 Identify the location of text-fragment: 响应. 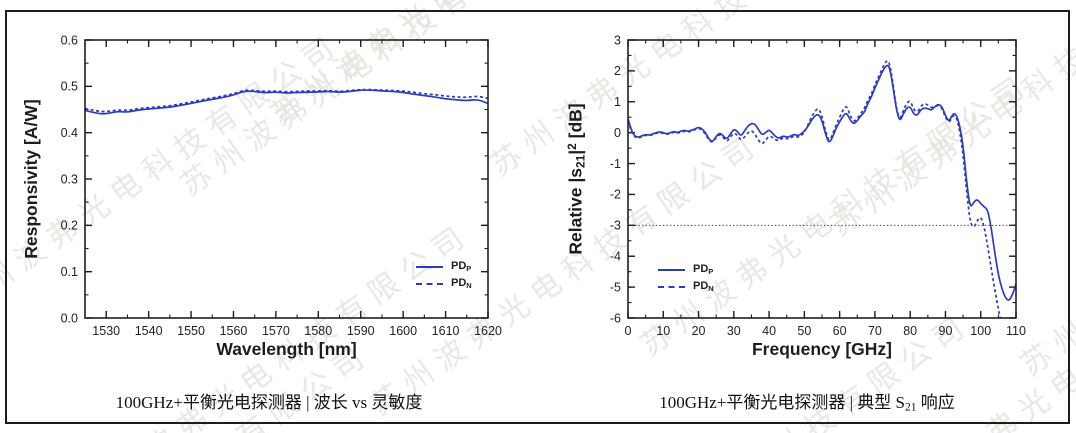
(935, 402).